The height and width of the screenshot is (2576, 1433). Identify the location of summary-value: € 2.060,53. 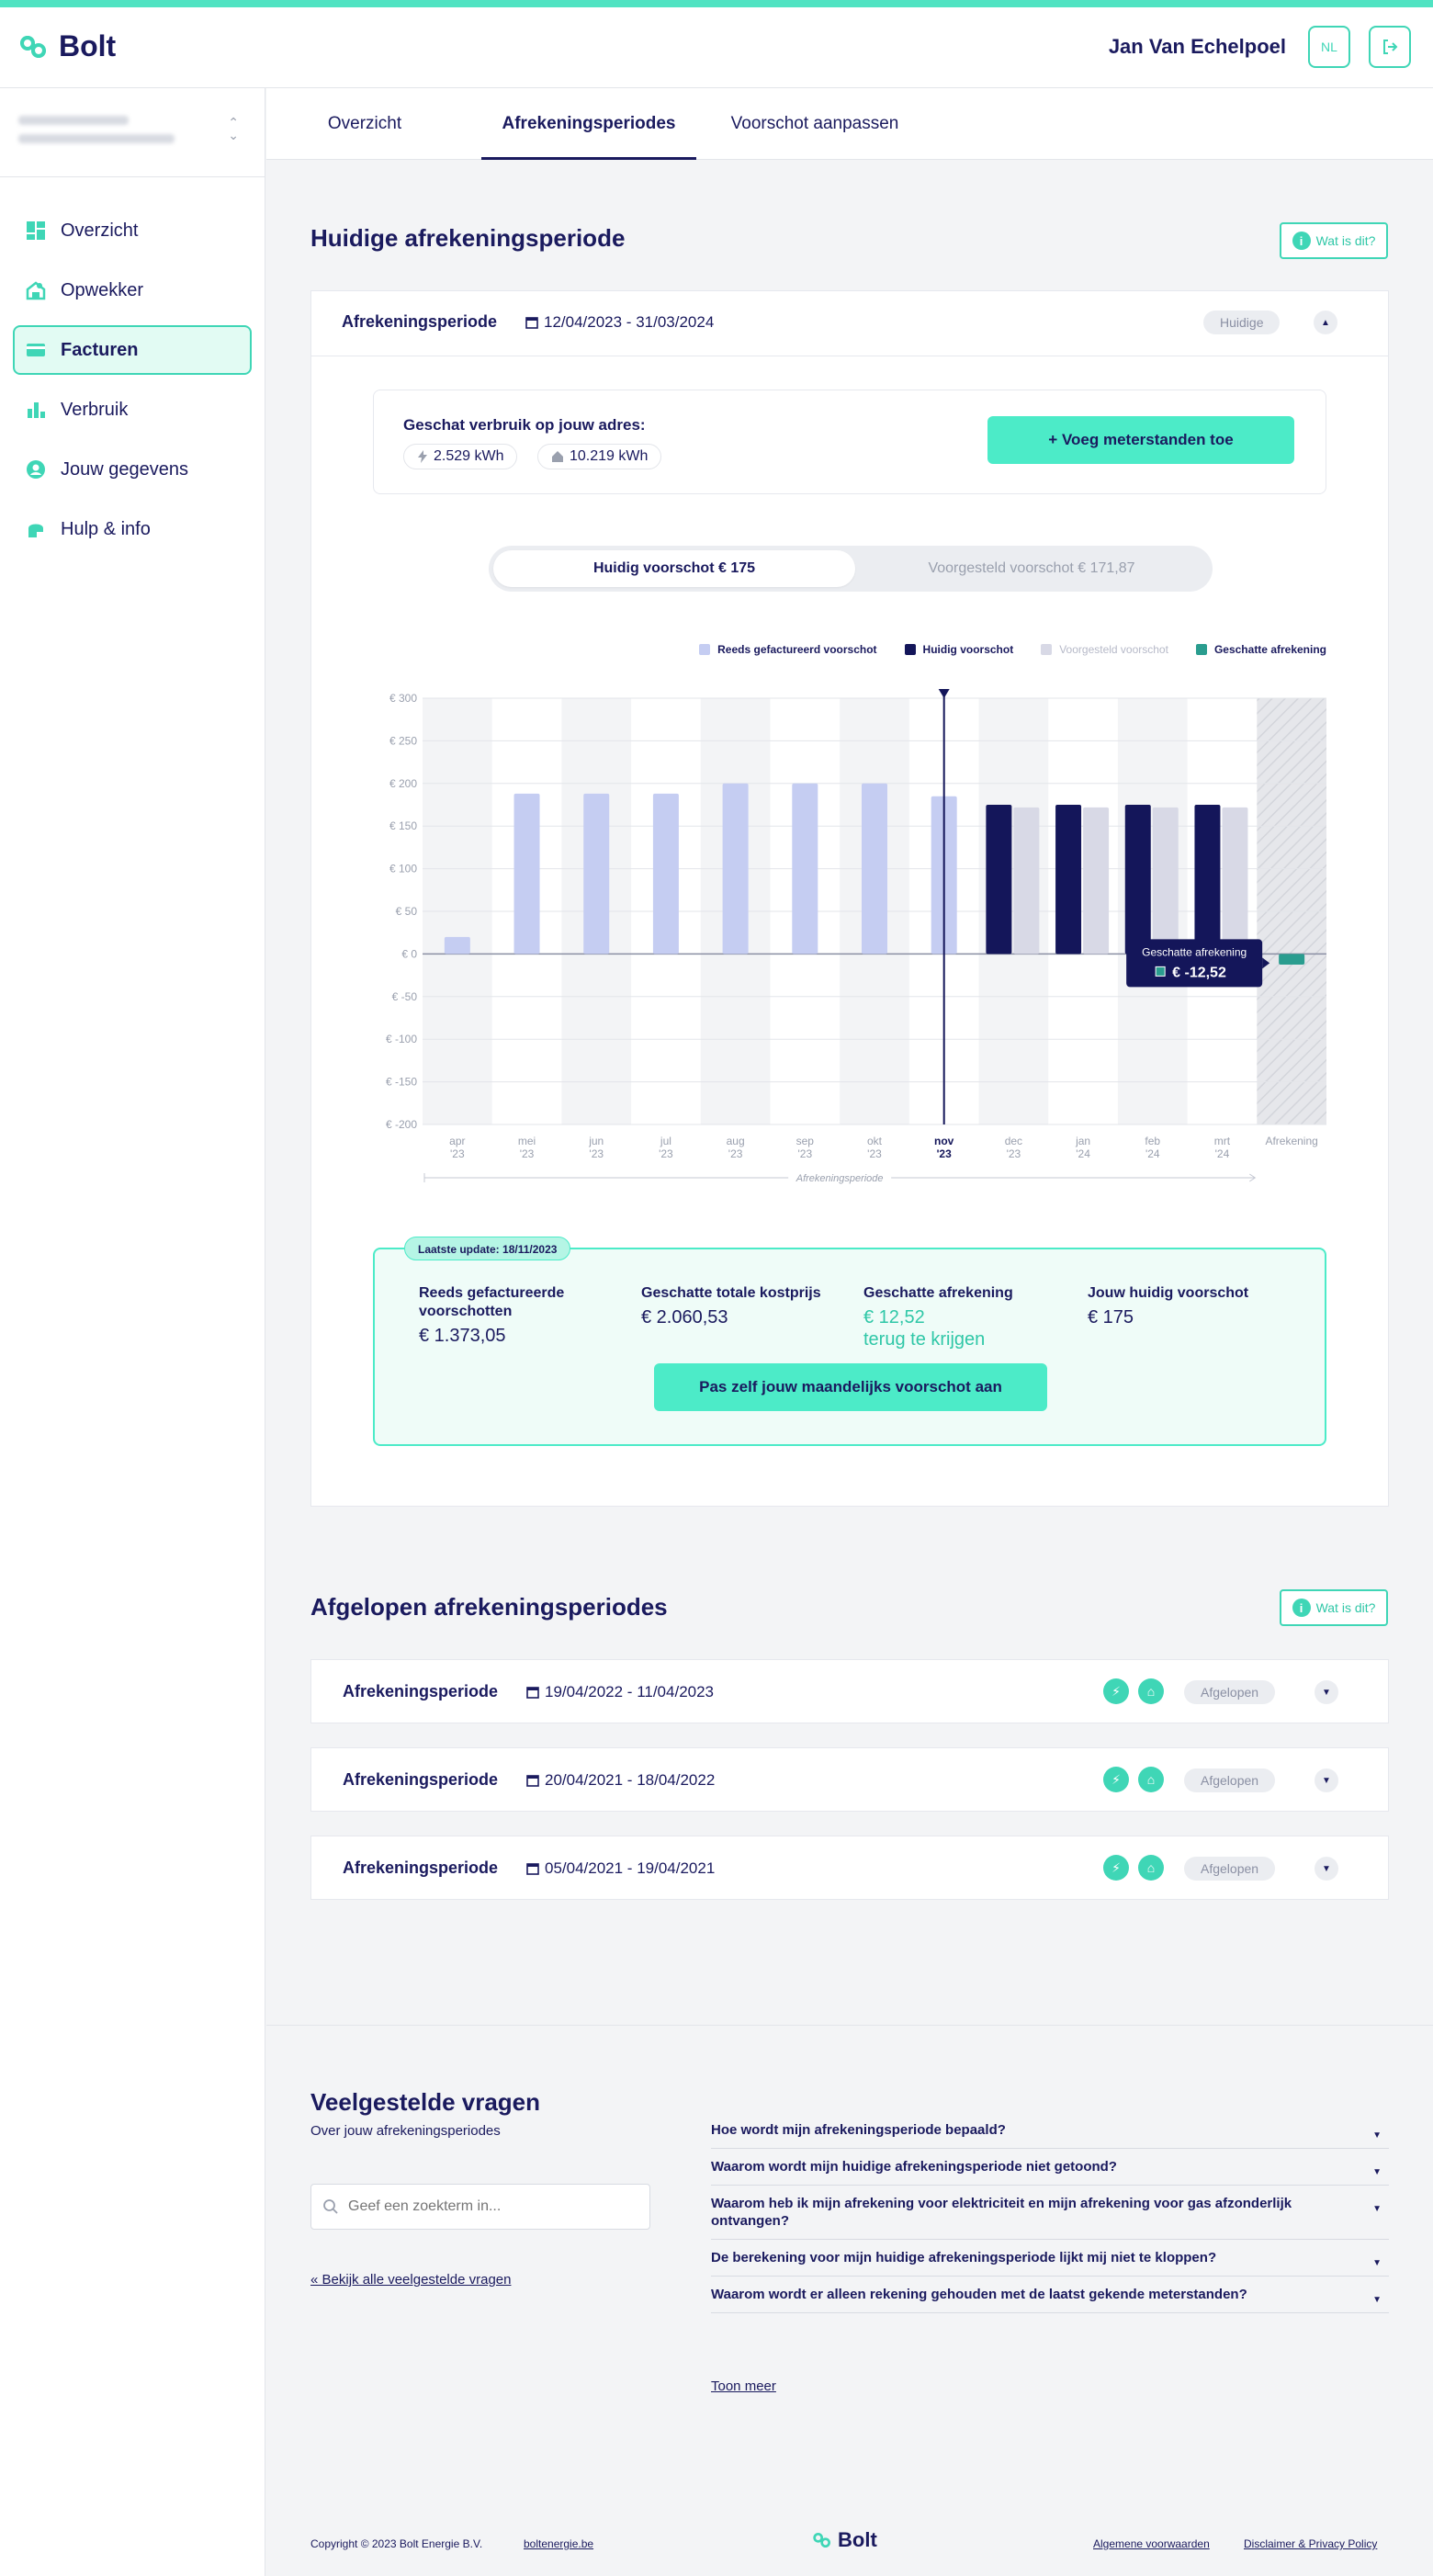
(684, 1317).